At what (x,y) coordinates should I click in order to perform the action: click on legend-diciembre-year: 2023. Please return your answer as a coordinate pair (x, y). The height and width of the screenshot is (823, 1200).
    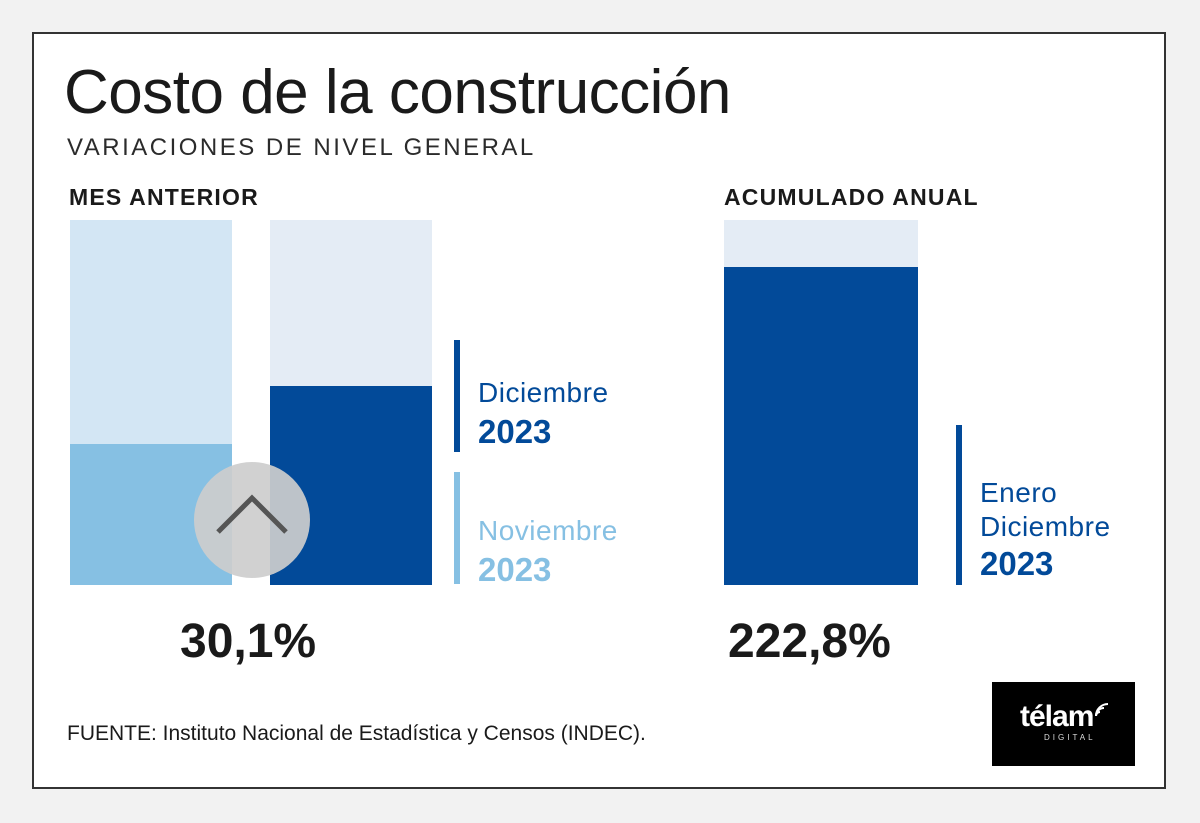
    Looking at the image, I should click on (515, 431).